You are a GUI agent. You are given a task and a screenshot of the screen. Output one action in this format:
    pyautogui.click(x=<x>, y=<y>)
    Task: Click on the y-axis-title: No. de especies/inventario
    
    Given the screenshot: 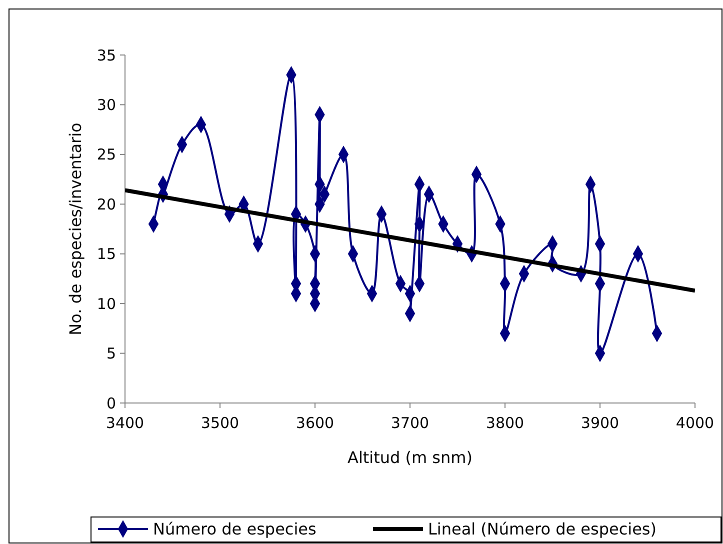 What is the action you would take?
    pyautogui.click(x=75, y=229)
    